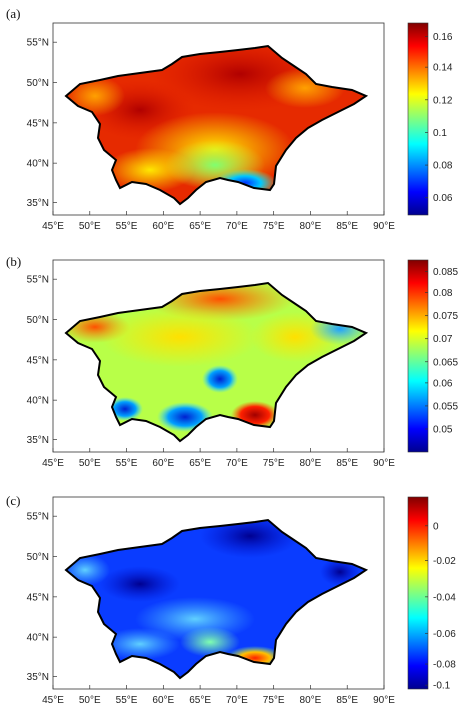 The height and width of the screenshot is (713, 474). I want to click on colorbar-tick-label: 0.1, so click(440, 133).